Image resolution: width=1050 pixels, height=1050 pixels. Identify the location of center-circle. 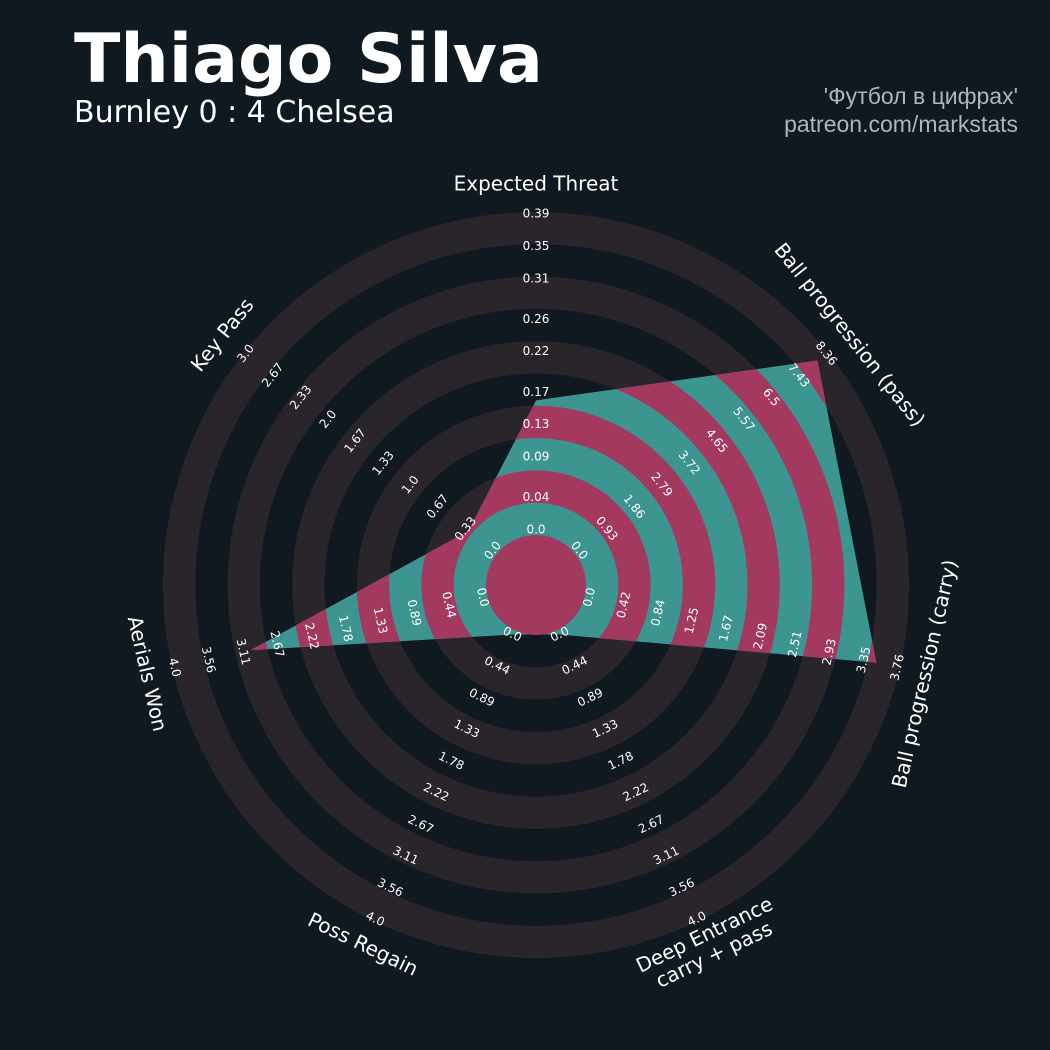
(536, 585).